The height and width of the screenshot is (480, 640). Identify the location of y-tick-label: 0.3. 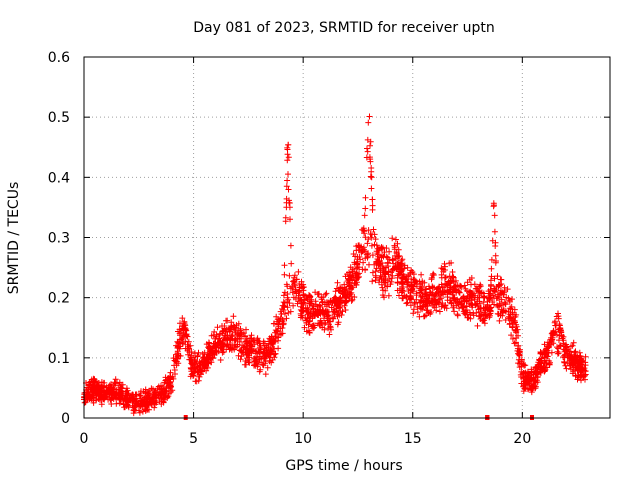
(59, 239).